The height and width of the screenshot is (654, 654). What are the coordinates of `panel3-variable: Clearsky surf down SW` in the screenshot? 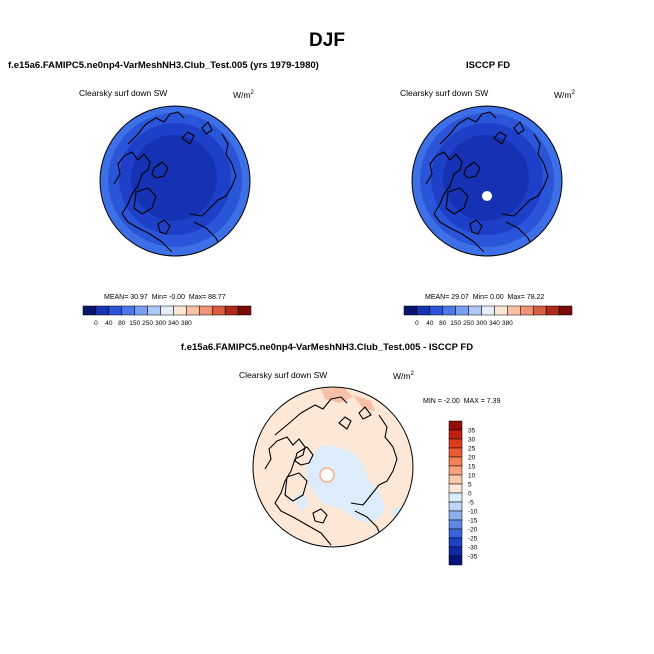 It's located at (283, 375).